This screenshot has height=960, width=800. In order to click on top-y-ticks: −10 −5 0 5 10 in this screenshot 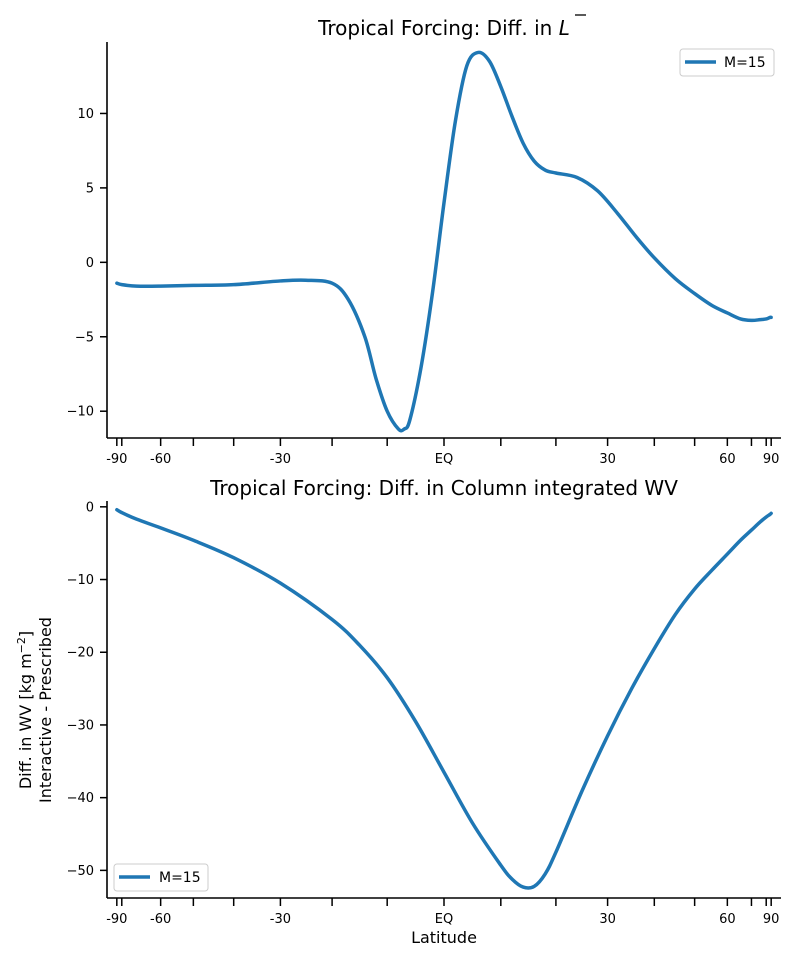, I will do `click(87, 263)`.